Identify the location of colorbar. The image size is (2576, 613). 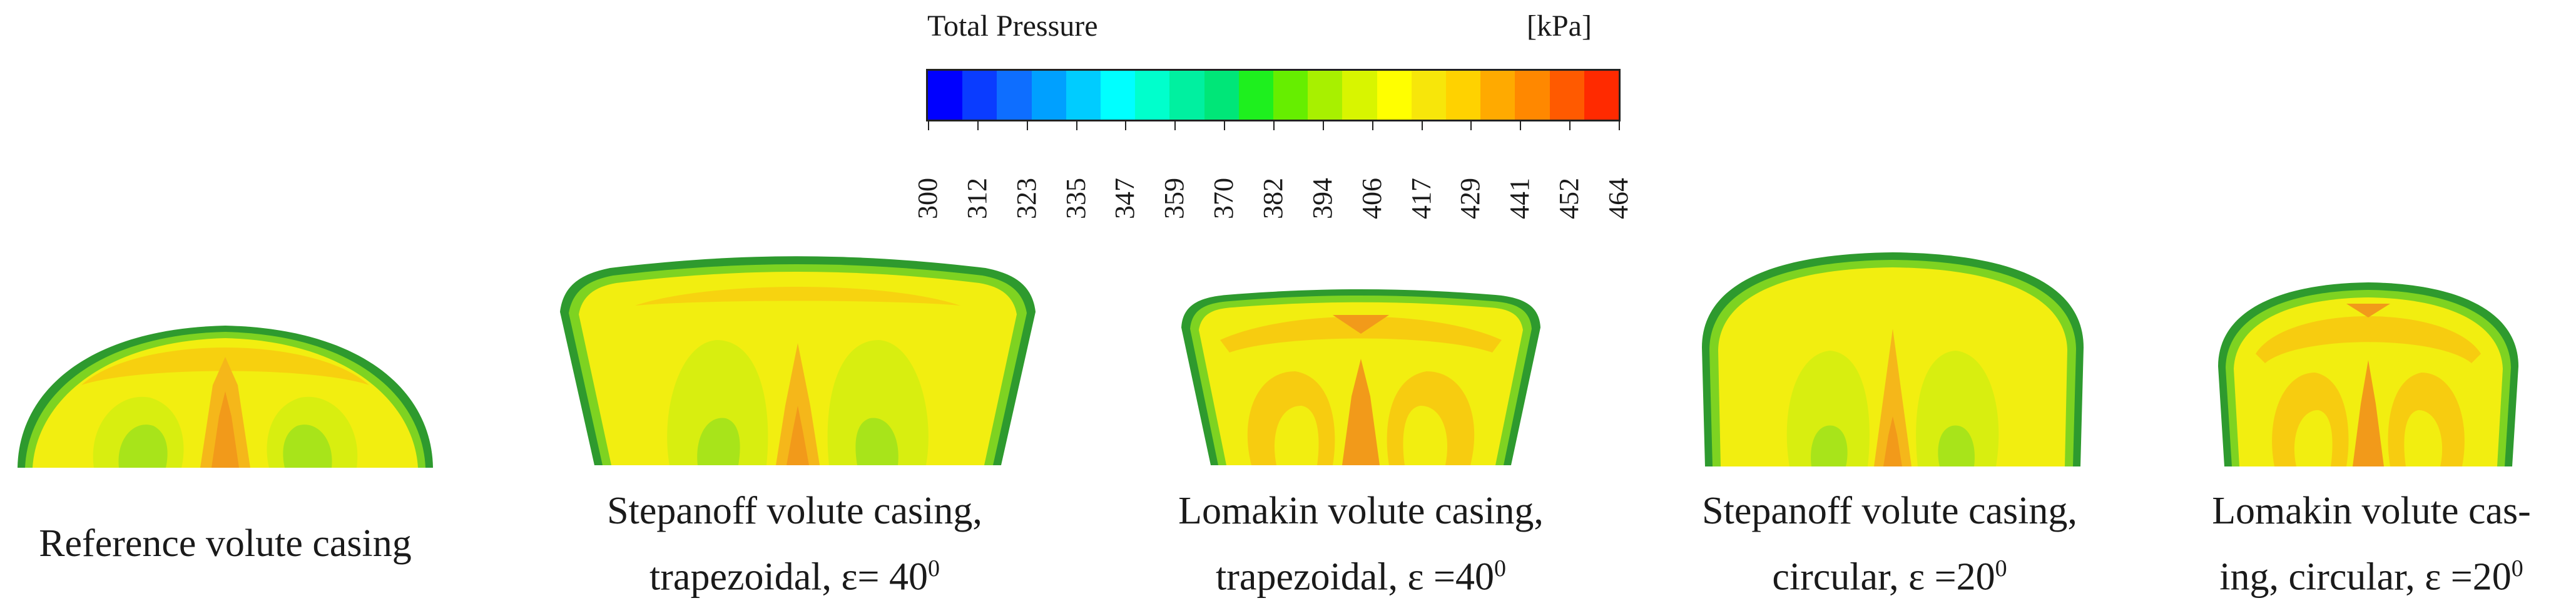
(1273, 95).